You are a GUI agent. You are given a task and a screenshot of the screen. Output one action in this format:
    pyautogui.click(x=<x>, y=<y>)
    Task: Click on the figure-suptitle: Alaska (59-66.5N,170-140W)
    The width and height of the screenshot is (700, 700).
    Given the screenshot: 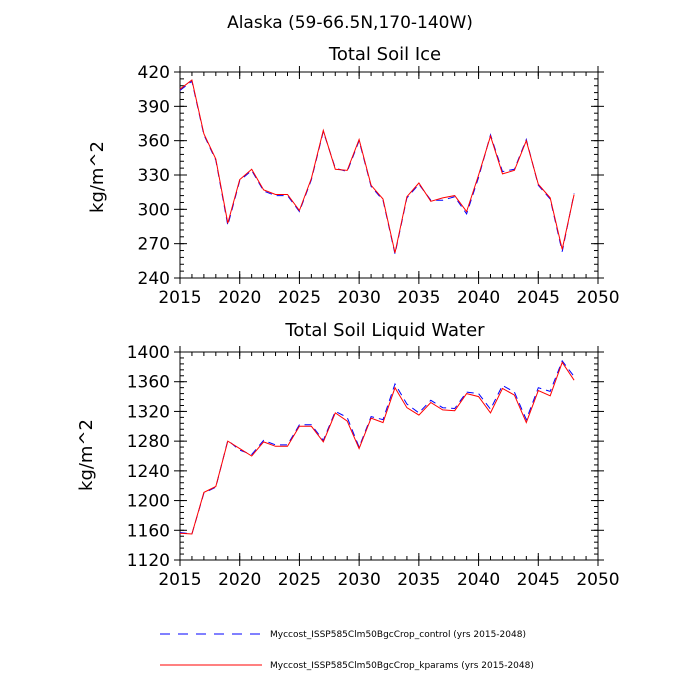 What is the action you would take?
    pyautogui.click(x=350, y=23)
    